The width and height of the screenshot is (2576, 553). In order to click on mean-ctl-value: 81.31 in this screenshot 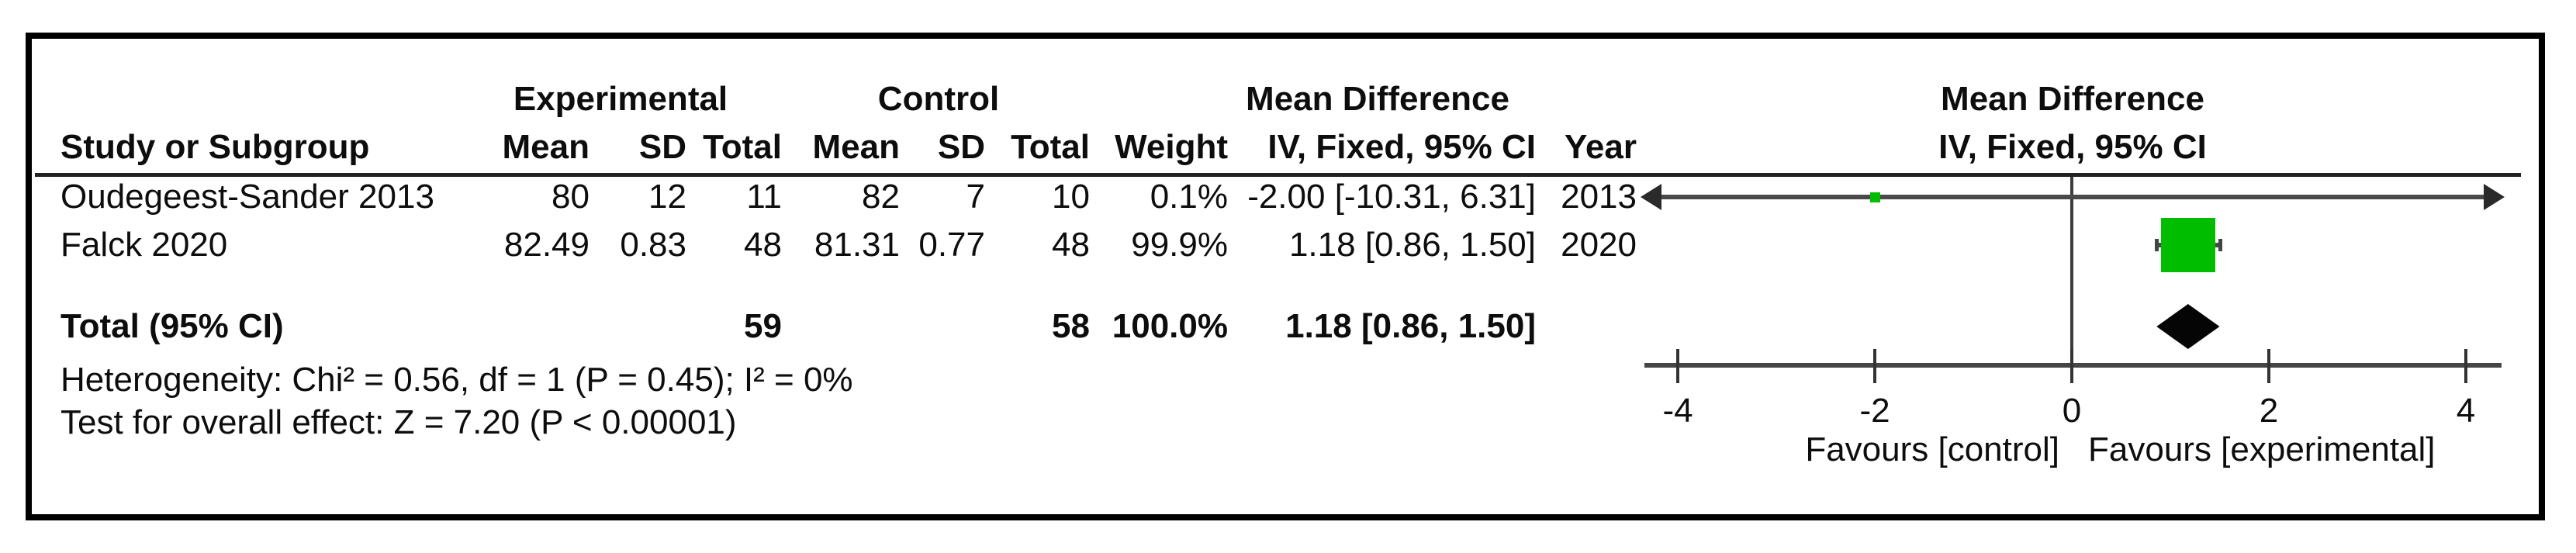, I will do `click(857, 245)`.